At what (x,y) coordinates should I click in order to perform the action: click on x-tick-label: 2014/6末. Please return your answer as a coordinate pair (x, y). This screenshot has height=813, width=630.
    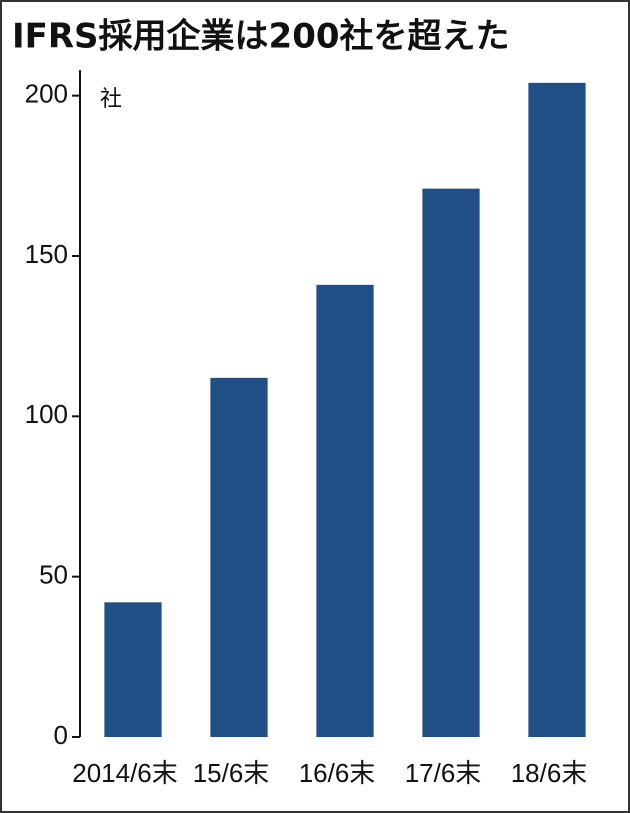
    Looking at the image, I should click on (125, 773).